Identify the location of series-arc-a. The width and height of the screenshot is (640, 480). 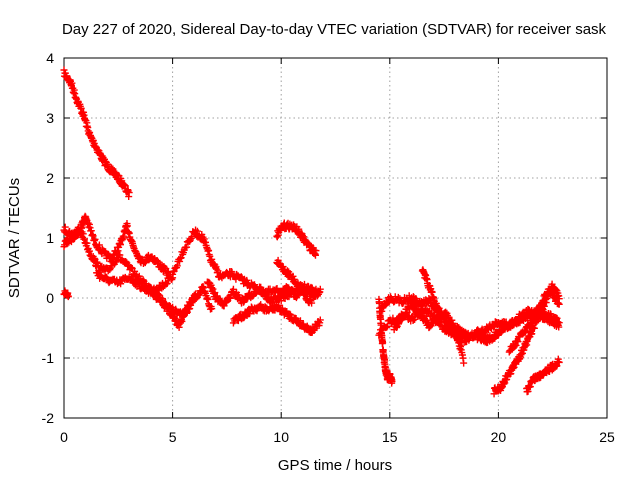
(96, 133).